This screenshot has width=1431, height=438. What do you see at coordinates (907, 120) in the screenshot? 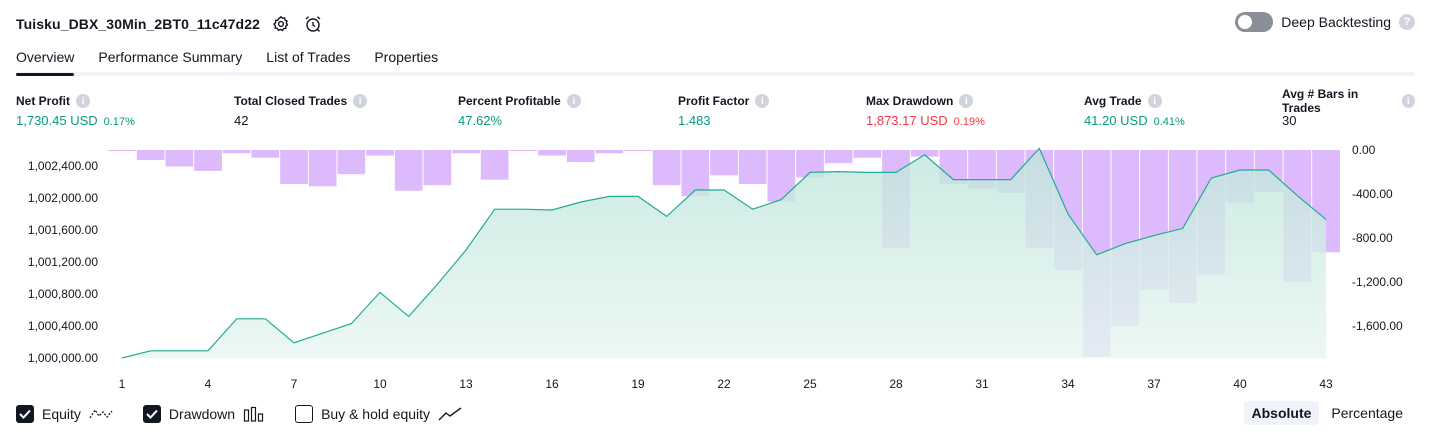
I see `stat-value: 1,873.17 USD` at bounding box center [907, 120].